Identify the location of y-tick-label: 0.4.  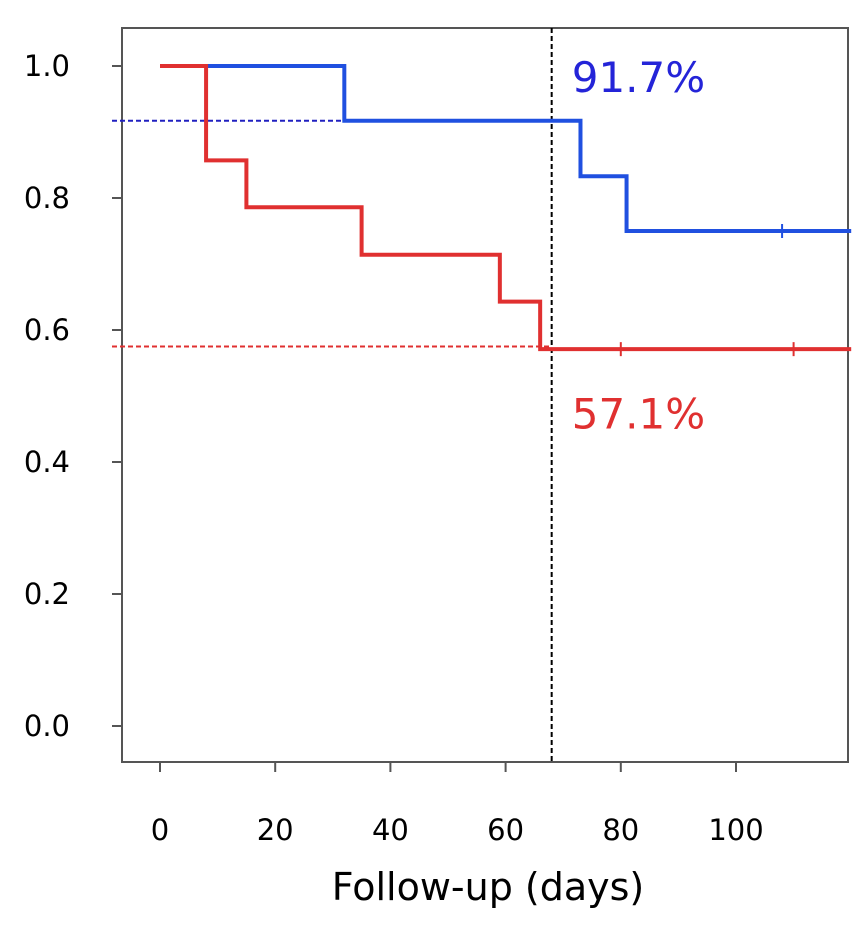
(47, 462).